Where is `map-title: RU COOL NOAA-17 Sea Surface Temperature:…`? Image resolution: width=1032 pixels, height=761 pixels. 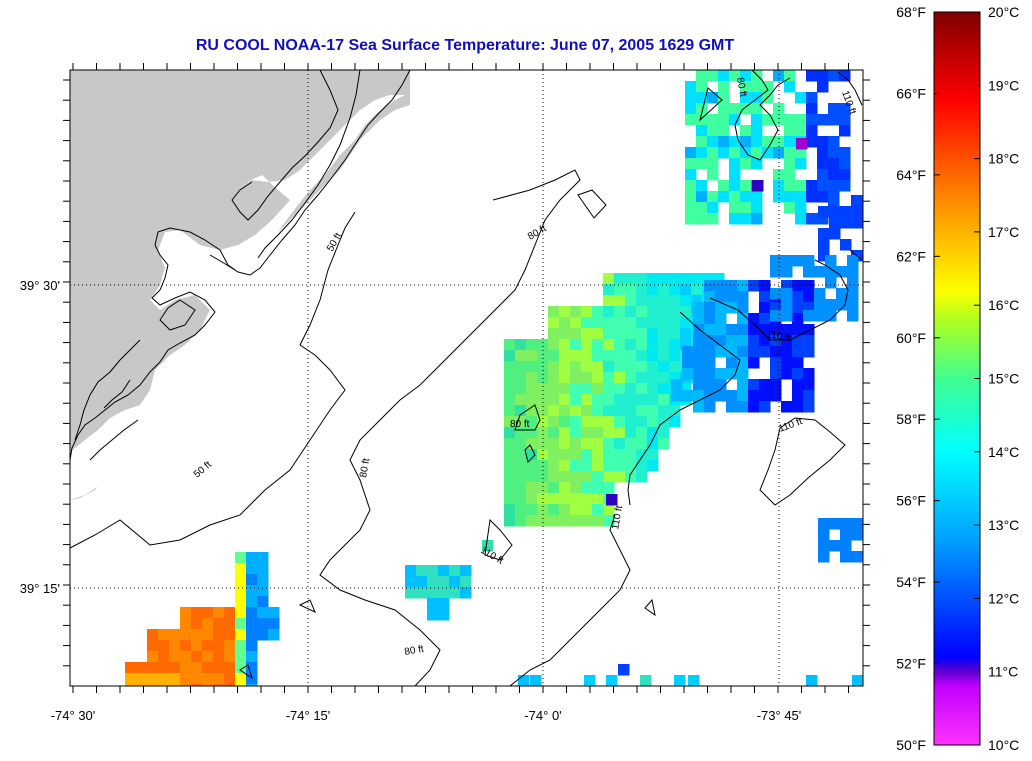
map-title: RU COOL NOAA-17 Sea Surface Temperature:… is located at coordinates (465, 45).